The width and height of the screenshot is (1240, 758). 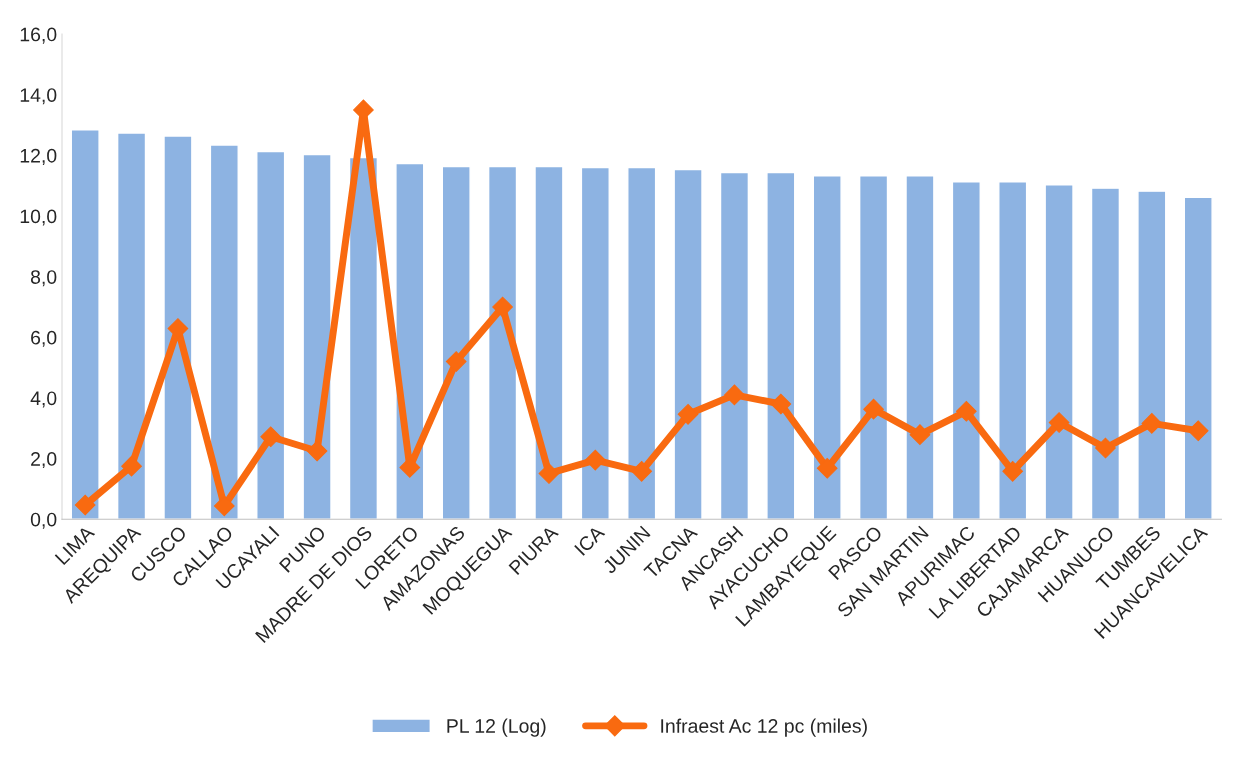 I want to click on y-tick-label: 6,0, so click(x=44, y=338).